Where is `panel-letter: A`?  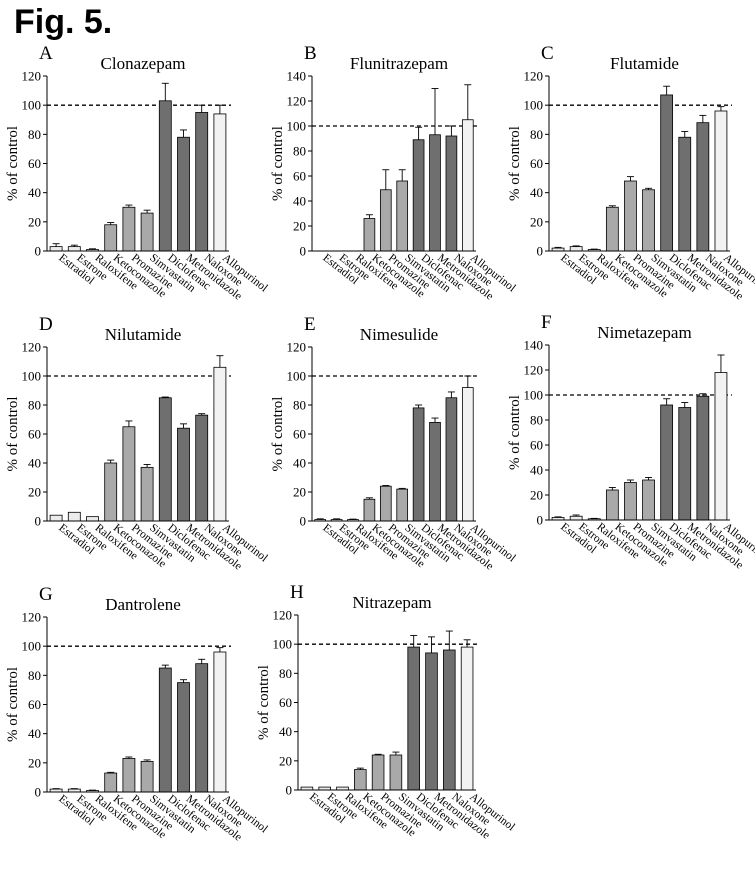
panel-letter: A is located at coordinates (46, 53).